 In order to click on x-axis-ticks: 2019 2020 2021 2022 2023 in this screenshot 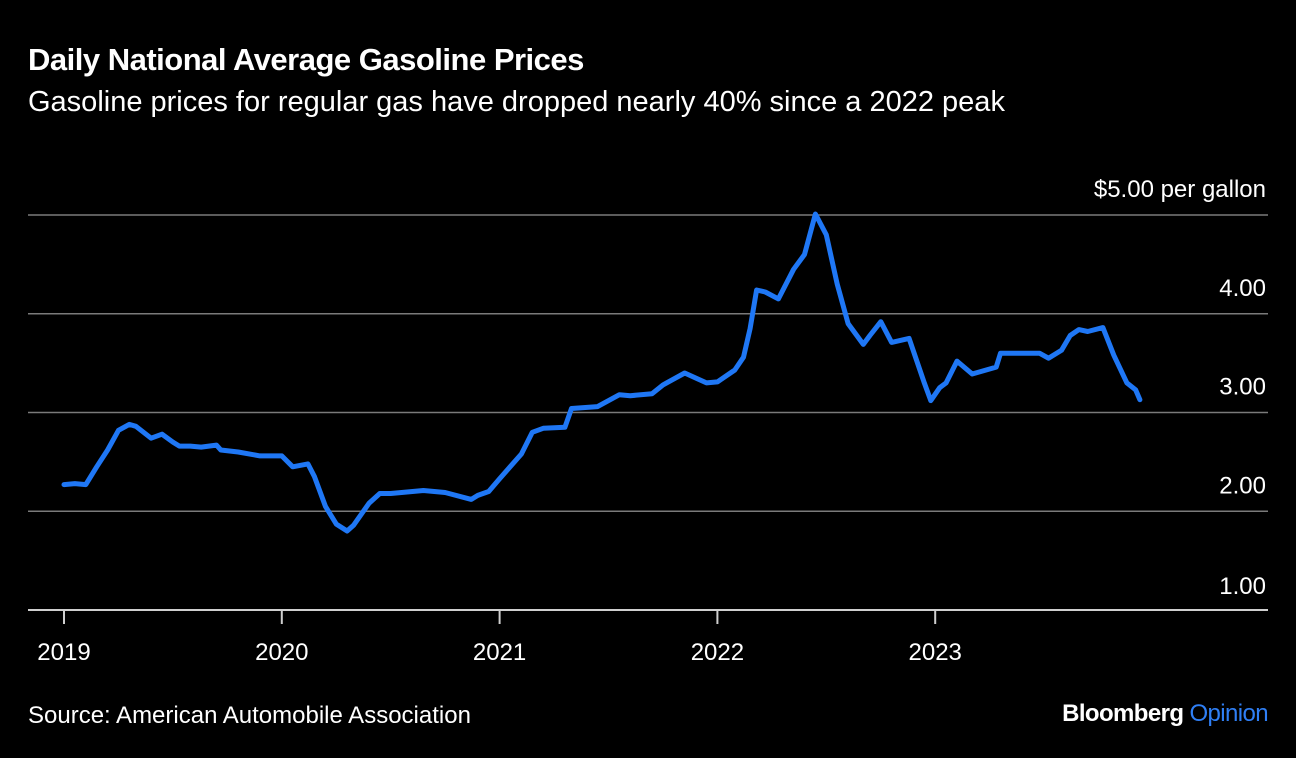, I will do `click(499, 638)`.